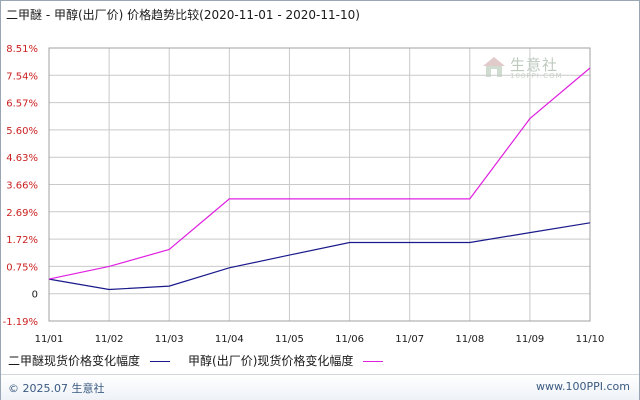  I want to click on y-tick-label: -1.19%, so click(20, 322).